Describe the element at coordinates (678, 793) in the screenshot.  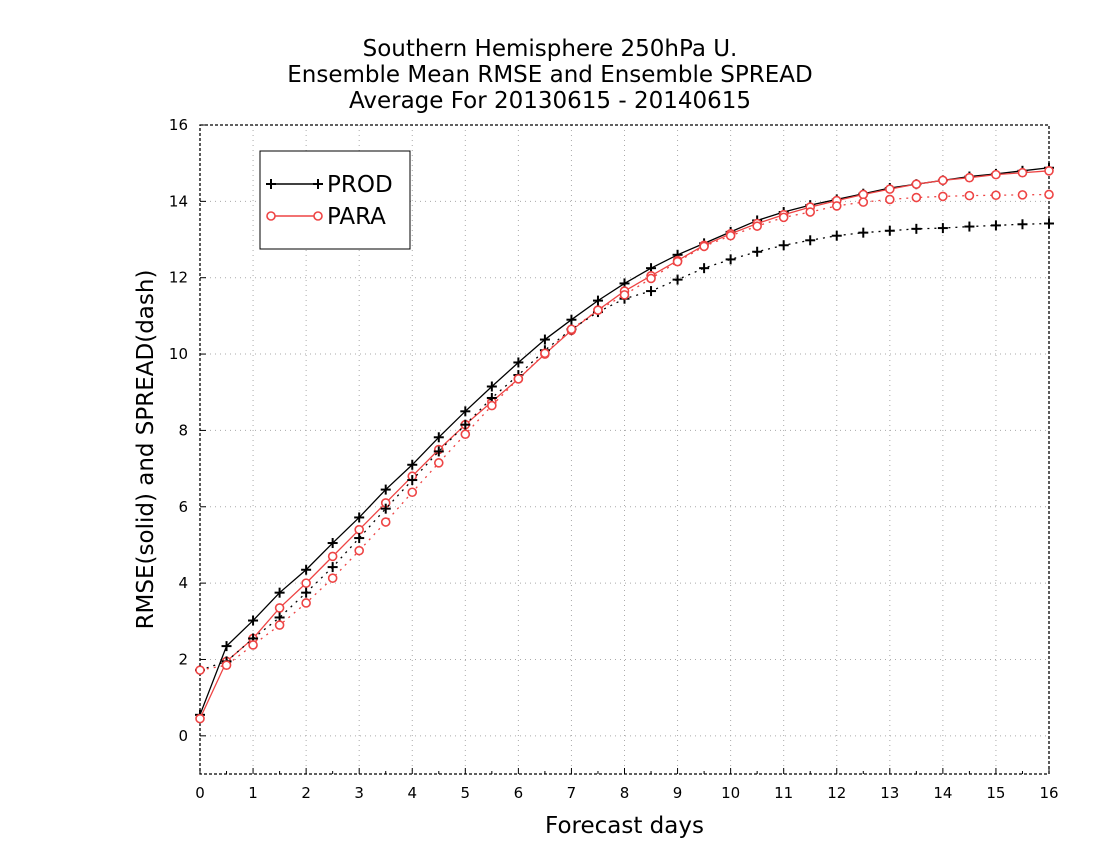
I see `x-tick-label: 9` at that location.